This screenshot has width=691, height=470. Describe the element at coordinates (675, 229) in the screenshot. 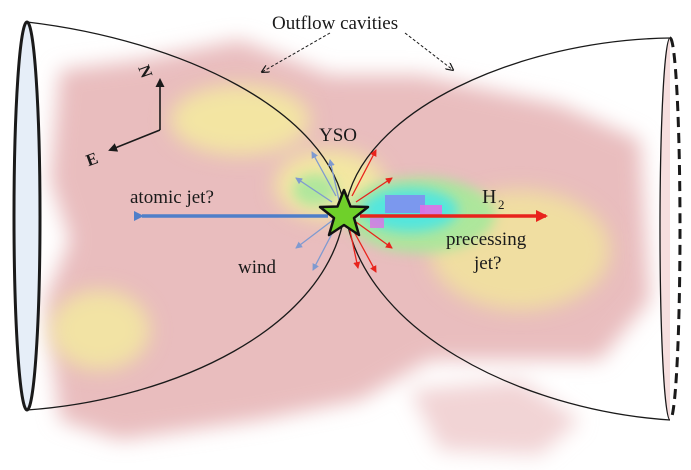

I see `right-cavity-cap-far` at that location.